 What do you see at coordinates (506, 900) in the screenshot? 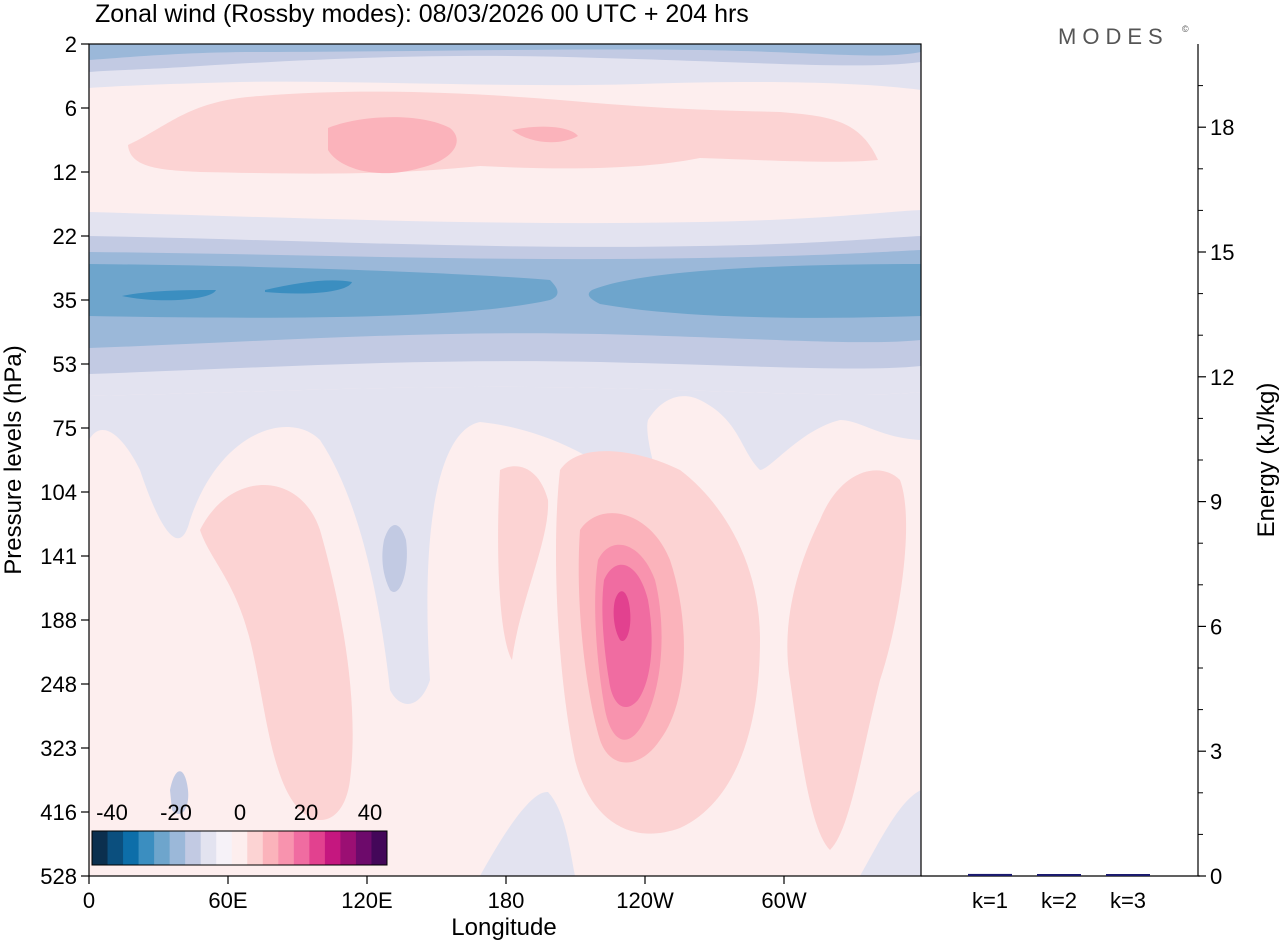
I see `x-tick-label: 180` at bounding box center [506, 900].